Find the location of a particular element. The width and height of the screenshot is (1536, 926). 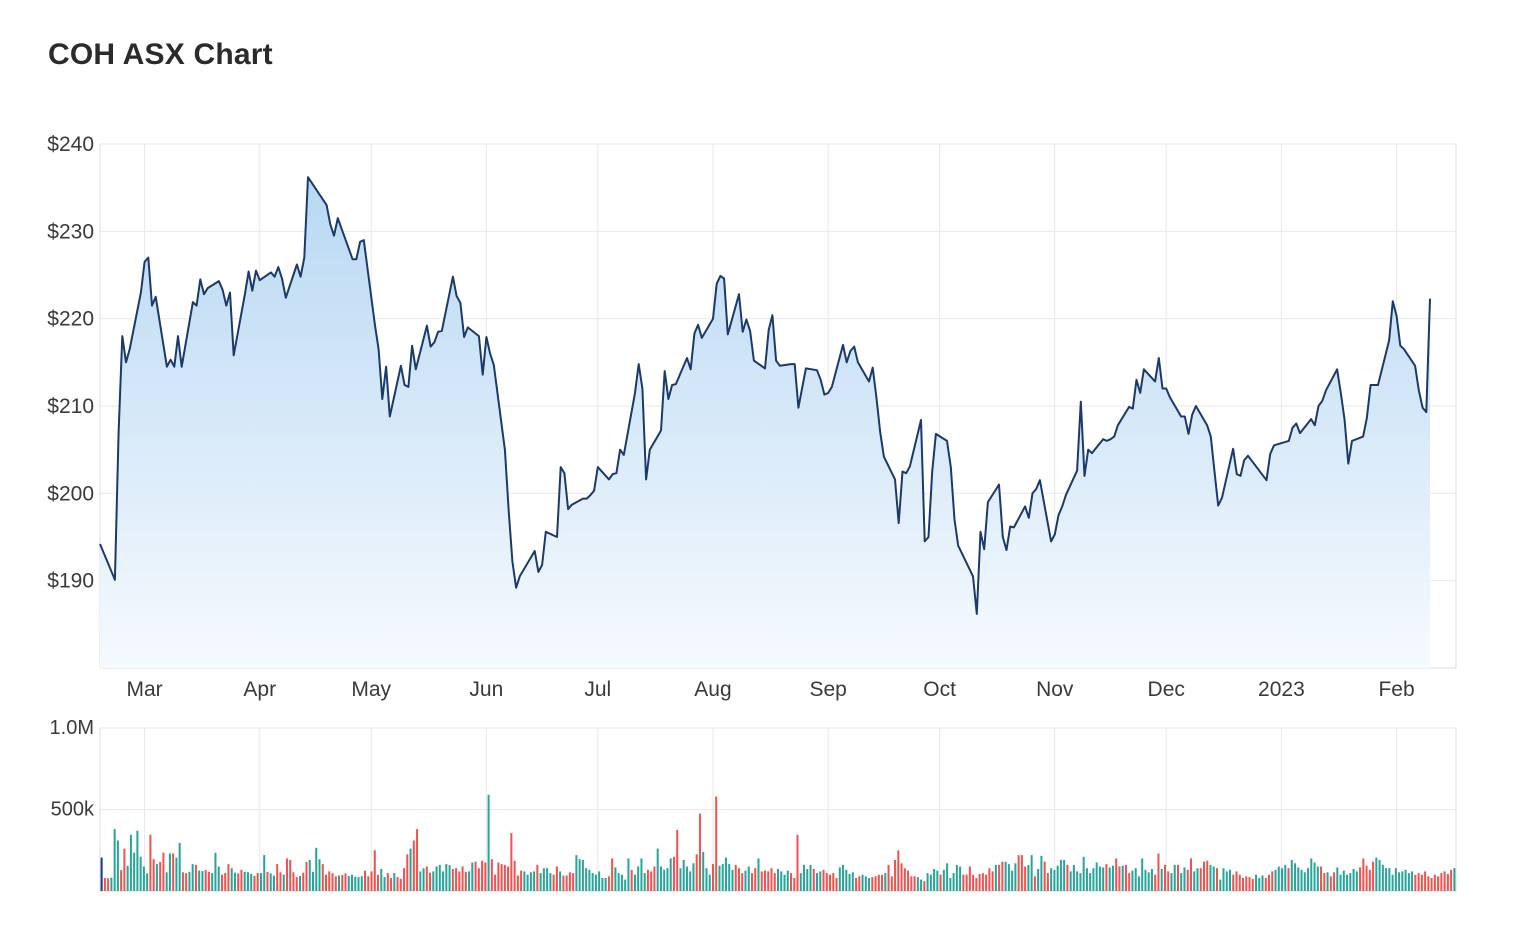

price-tick-label: $200 is located at coordinates (70, 493).